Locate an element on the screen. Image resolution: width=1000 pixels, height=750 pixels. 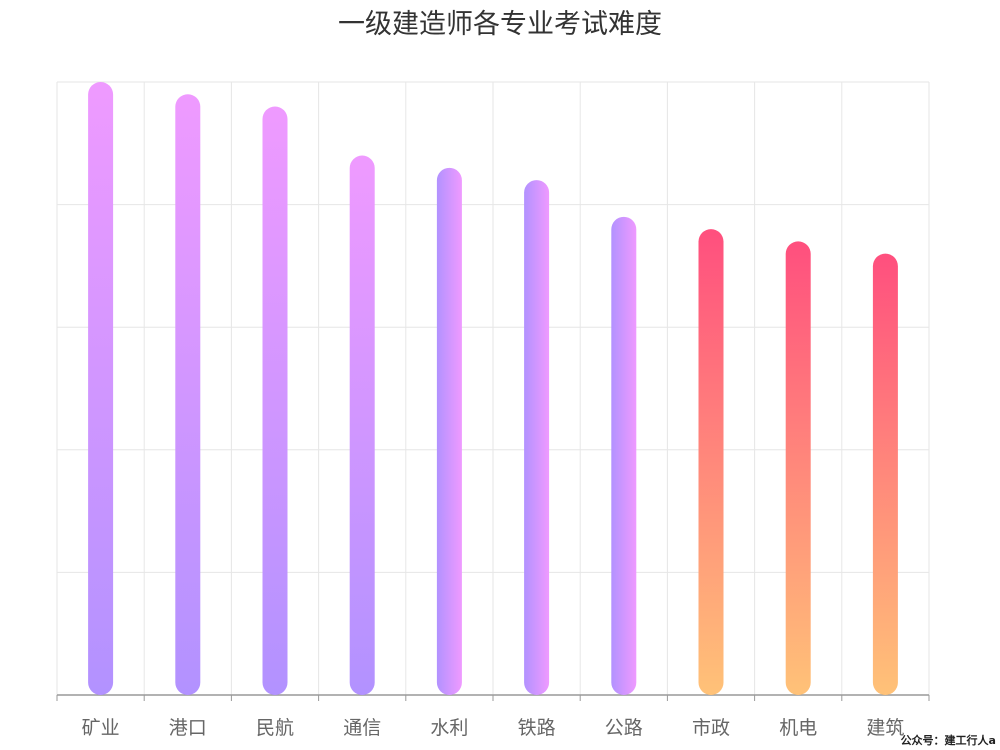
x-tick-label: 矿业 is located at coordinates (101, 728).